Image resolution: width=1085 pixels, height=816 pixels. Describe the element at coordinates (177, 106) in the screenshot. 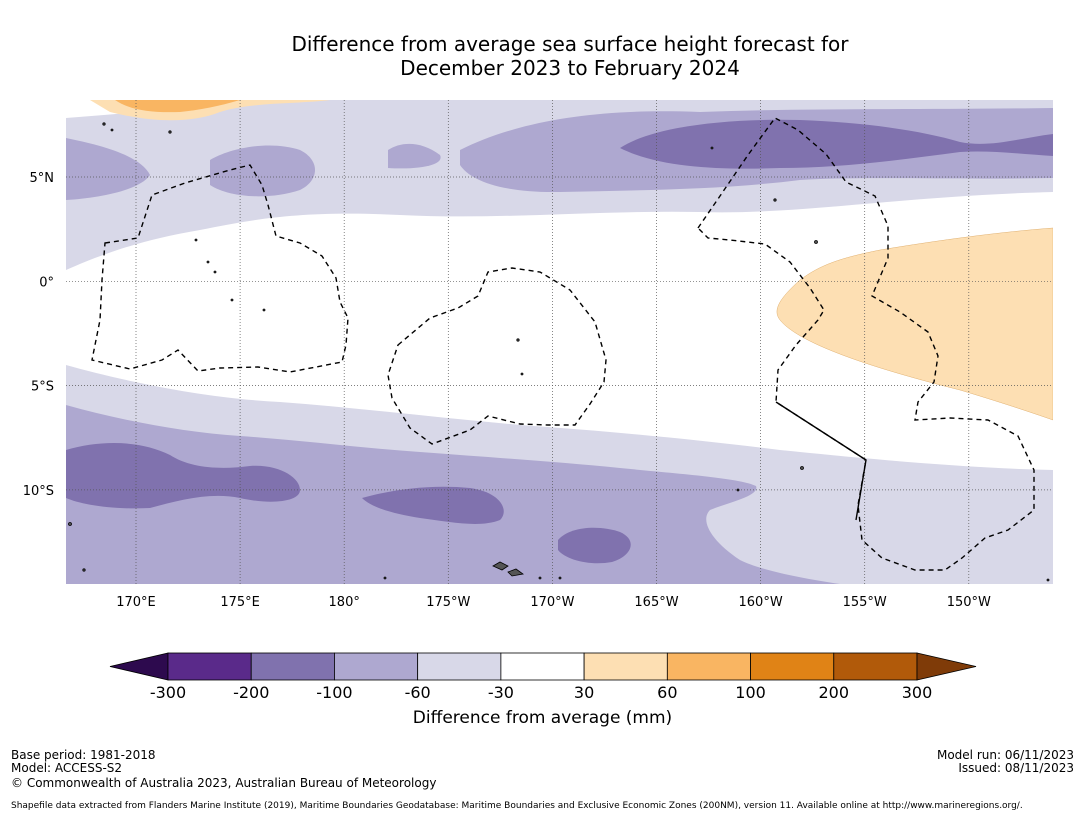

I see `contour-north-positive-mid` at that location.